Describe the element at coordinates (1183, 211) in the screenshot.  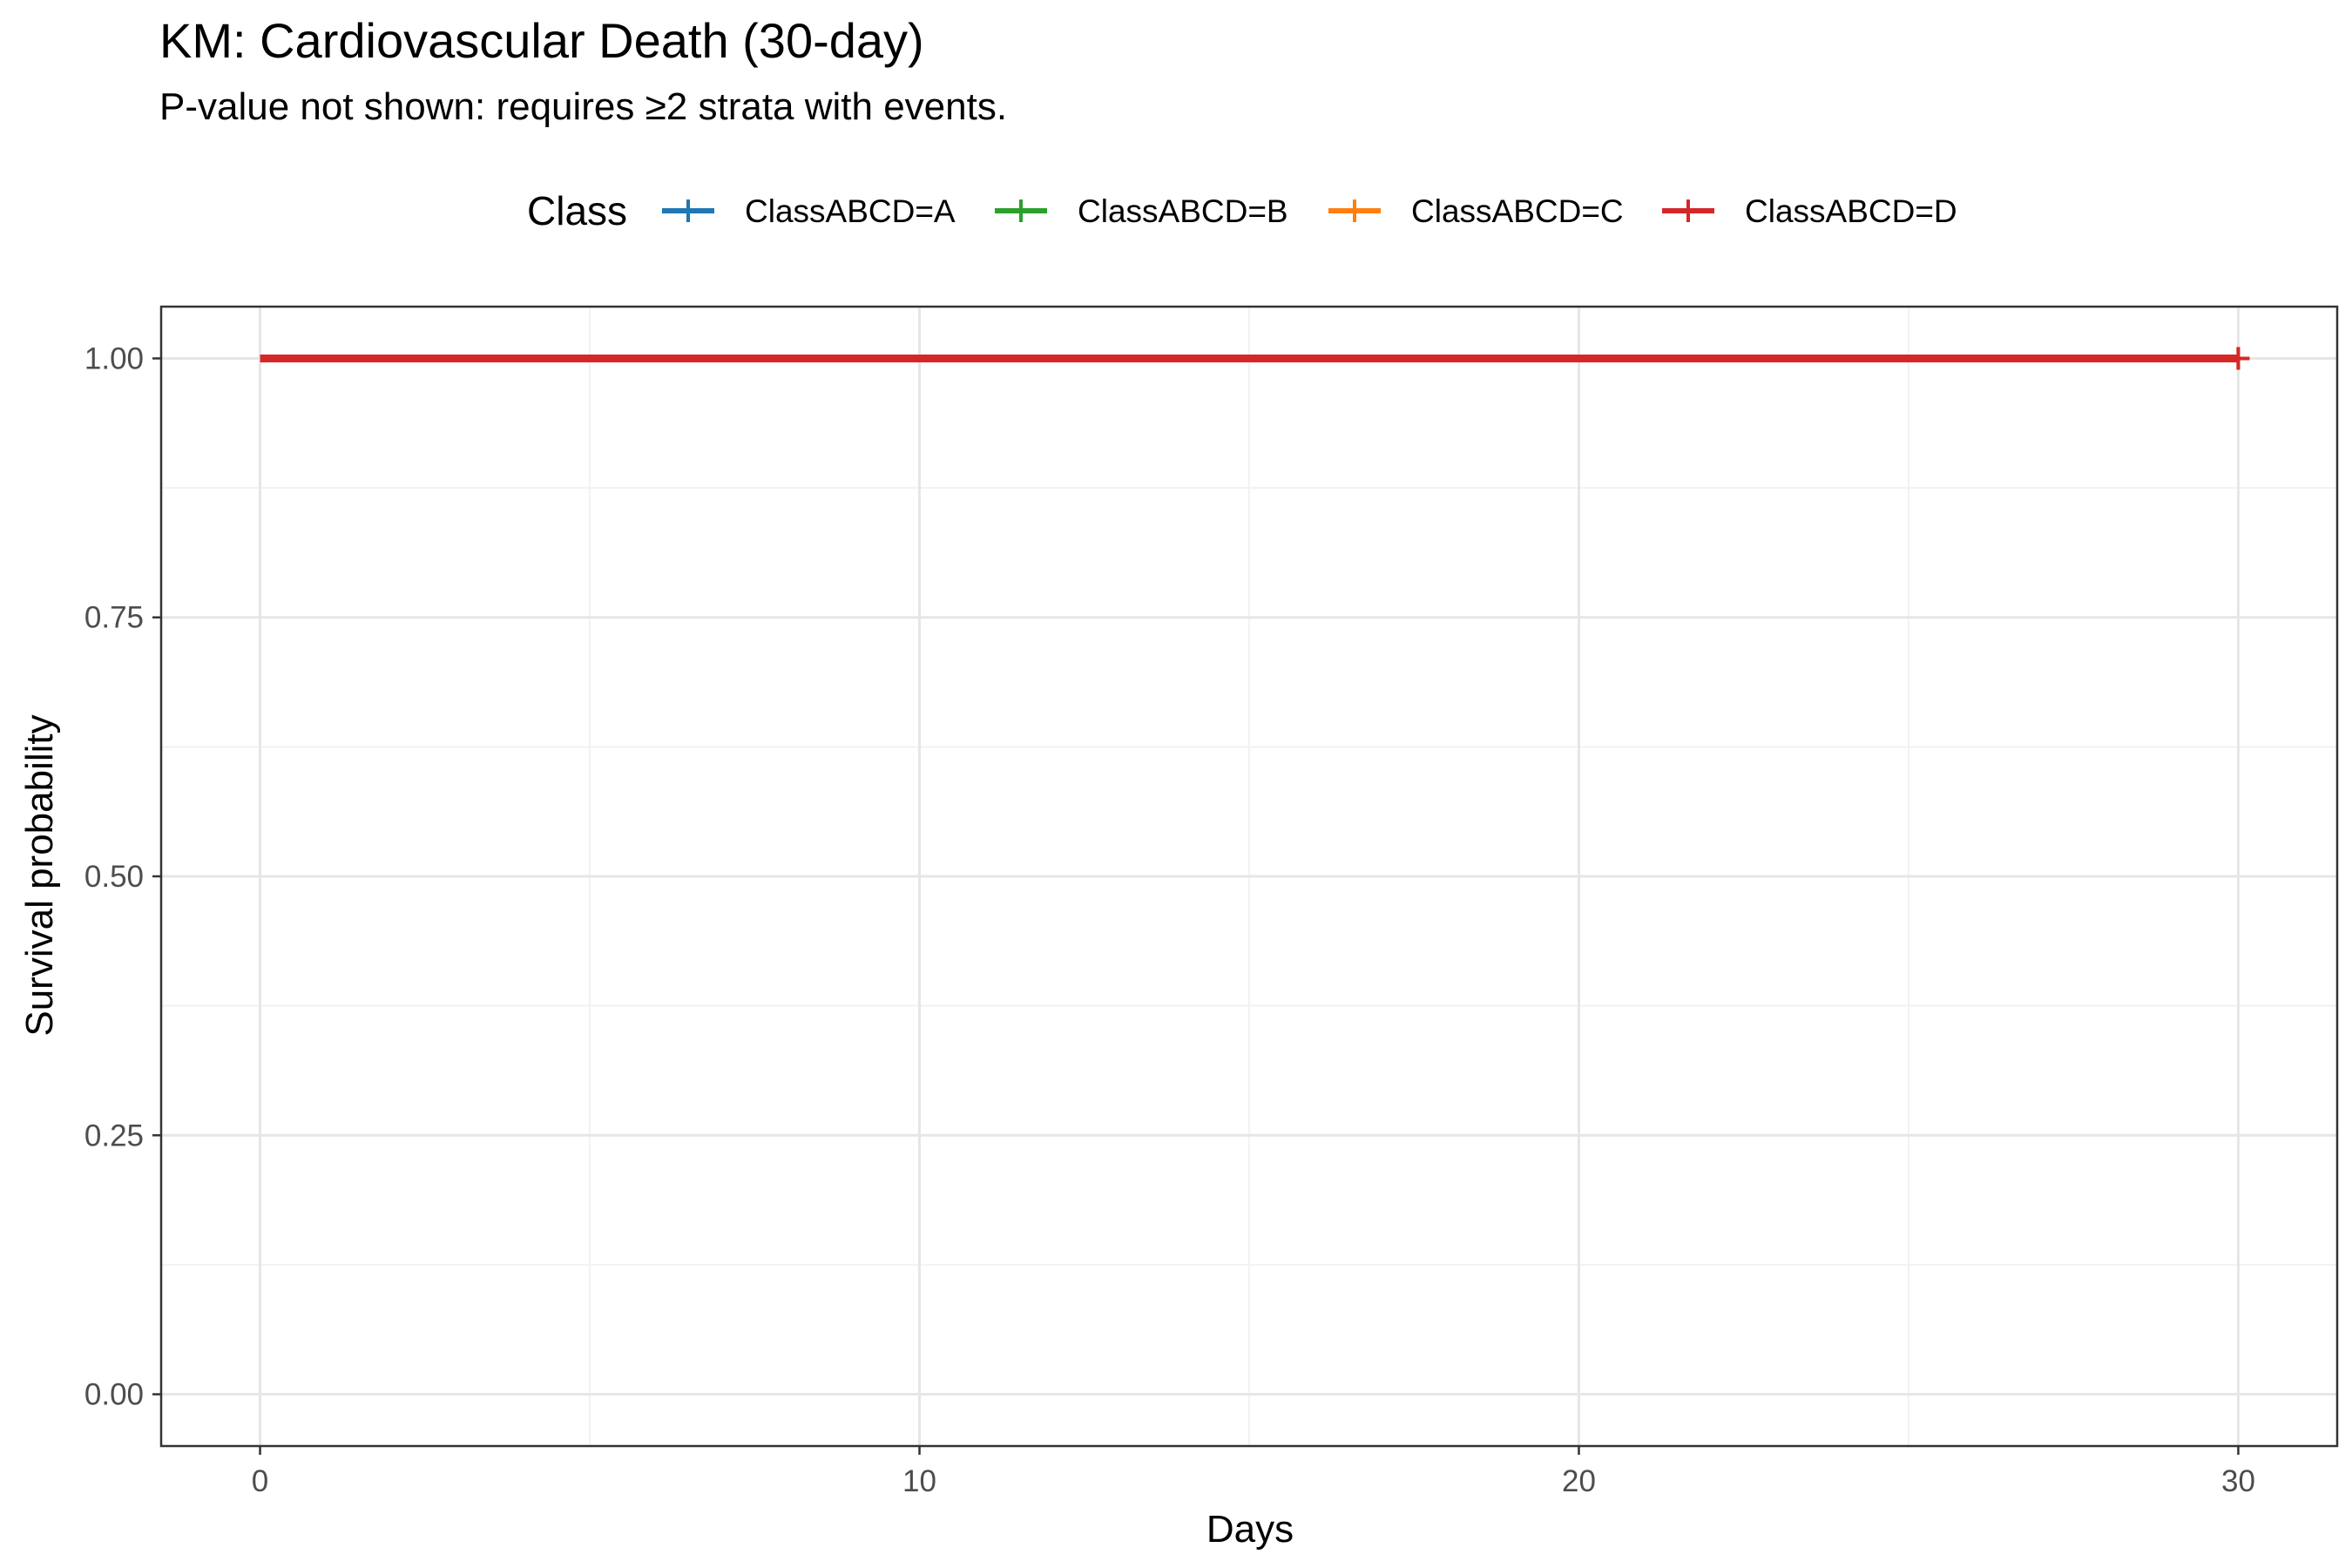
I see `legend-label-ClassABCD=B: ClassABCD=B` at that location.